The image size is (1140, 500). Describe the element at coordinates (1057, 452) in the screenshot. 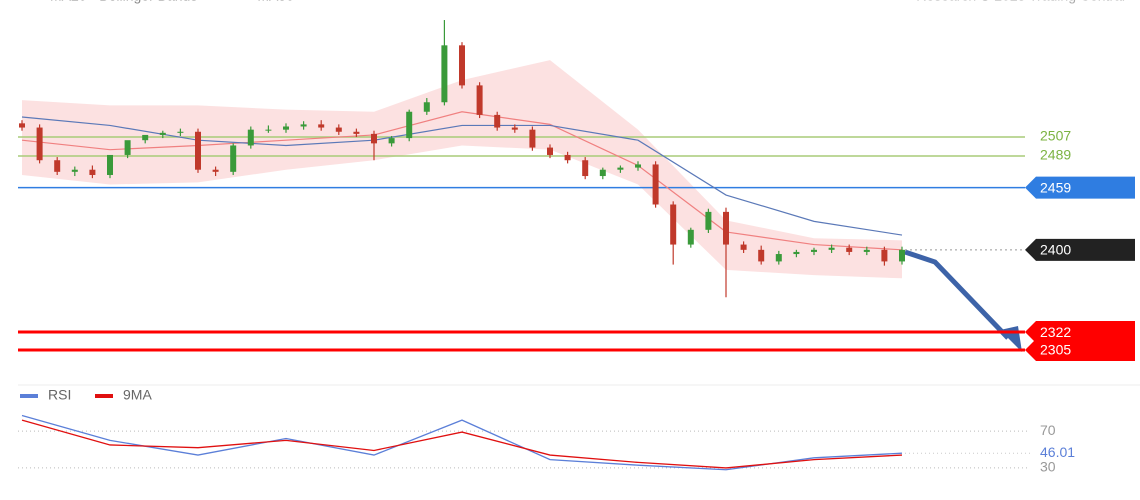

I see `current-value-label: 46.01` at that location.